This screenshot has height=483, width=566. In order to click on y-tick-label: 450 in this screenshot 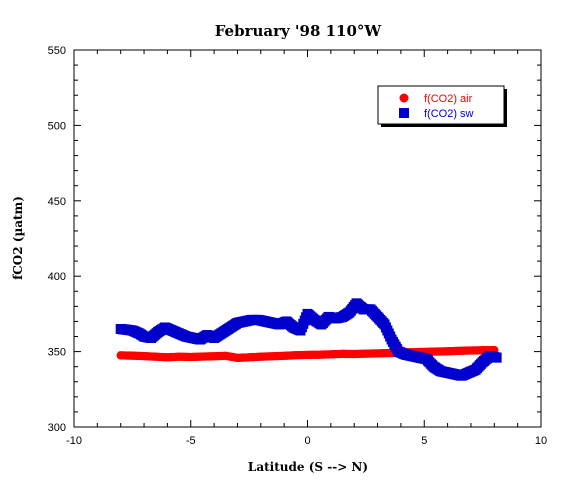, I will do `click(57, 202)`.